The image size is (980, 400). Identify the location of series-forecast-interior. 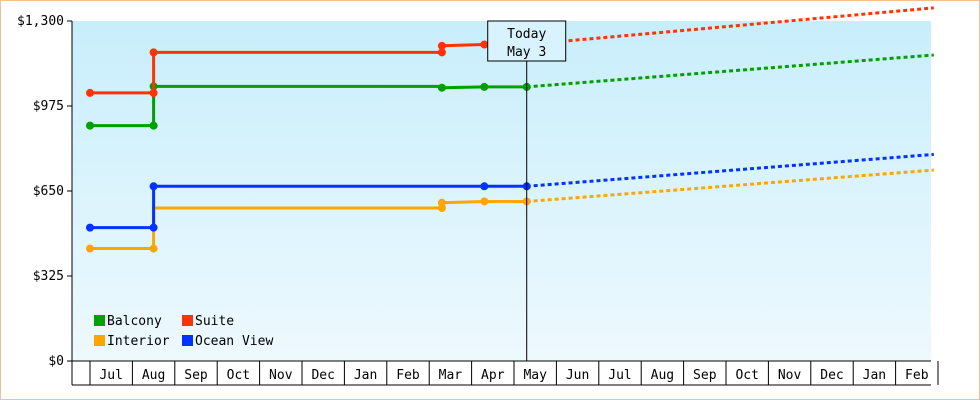
(730, 185).